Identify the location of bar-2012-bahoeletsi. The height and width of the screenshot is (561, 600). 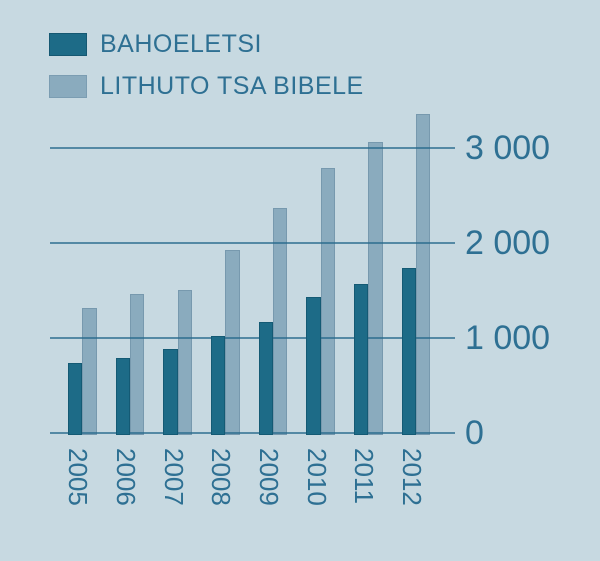
(408, 351).